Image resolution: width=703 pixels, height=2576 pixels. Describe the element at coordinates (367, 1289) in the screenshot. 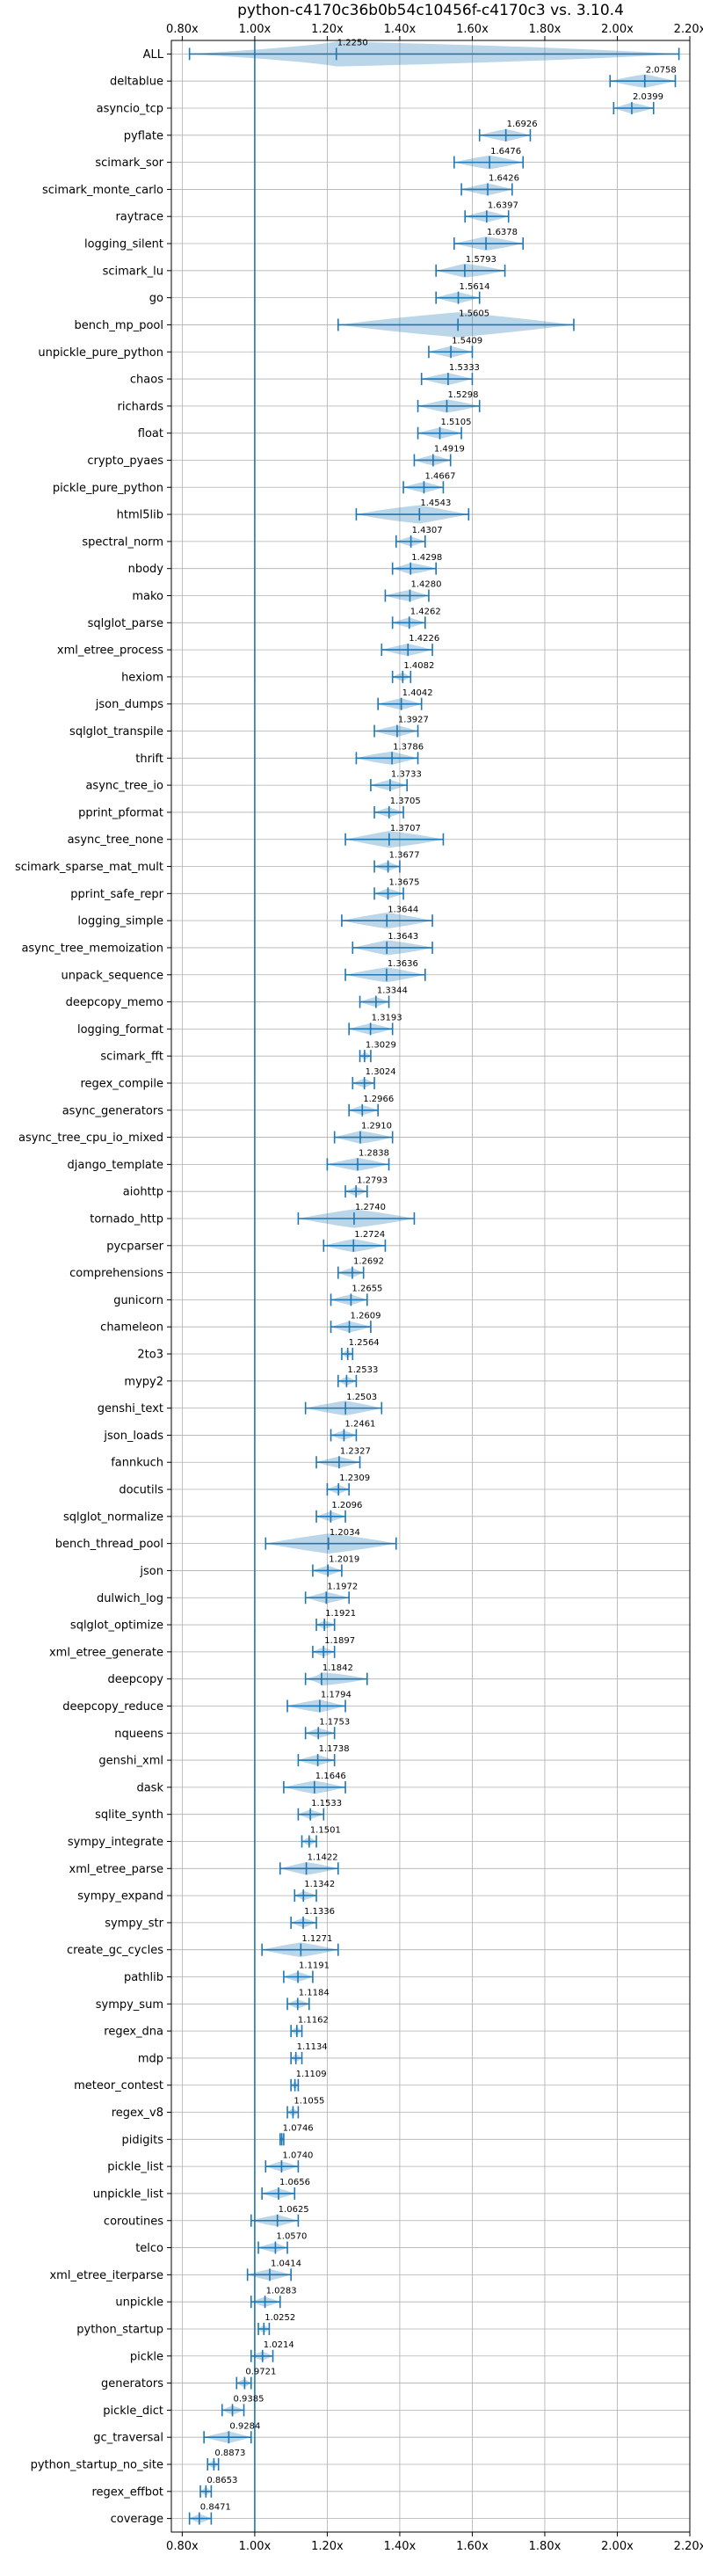

I see `value-label: 1.2655` at that location.